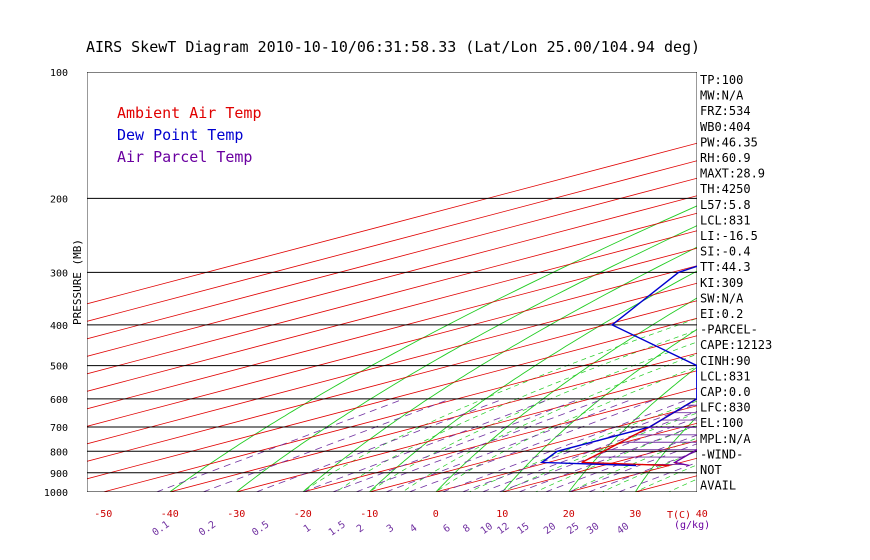 Image resolution: width=870 pixels, height=560 pixels. Describe the element at coordinates (77, 282) in the screenshot. I see `y-axis-label: PRESSURE (MB)` at that location.